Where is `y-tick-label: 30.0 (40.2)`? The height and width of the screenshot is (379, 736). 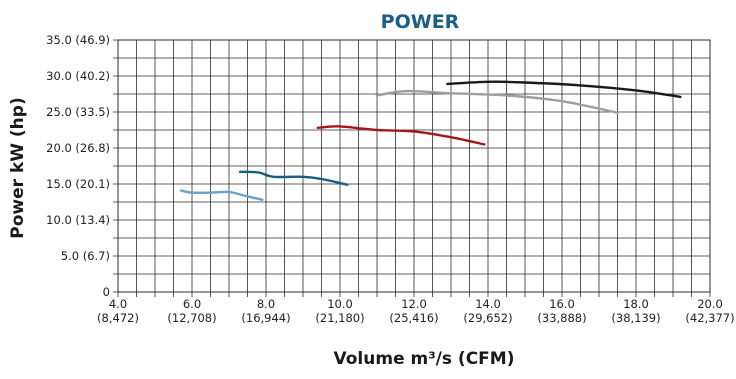 y-tick-label: 30.0 (40.2) is located at coordinates (78, 76).